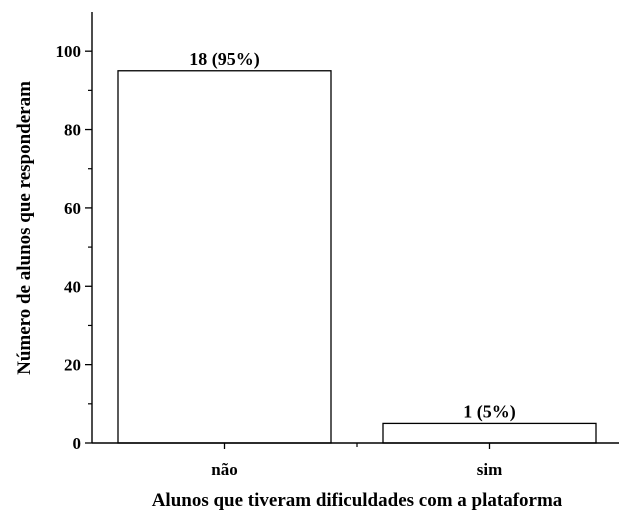  What do you see at coordinates (489, 411) in the screenshot?
I see `data-label-sim: 1 (5%)` at bounding box center [489, 411].